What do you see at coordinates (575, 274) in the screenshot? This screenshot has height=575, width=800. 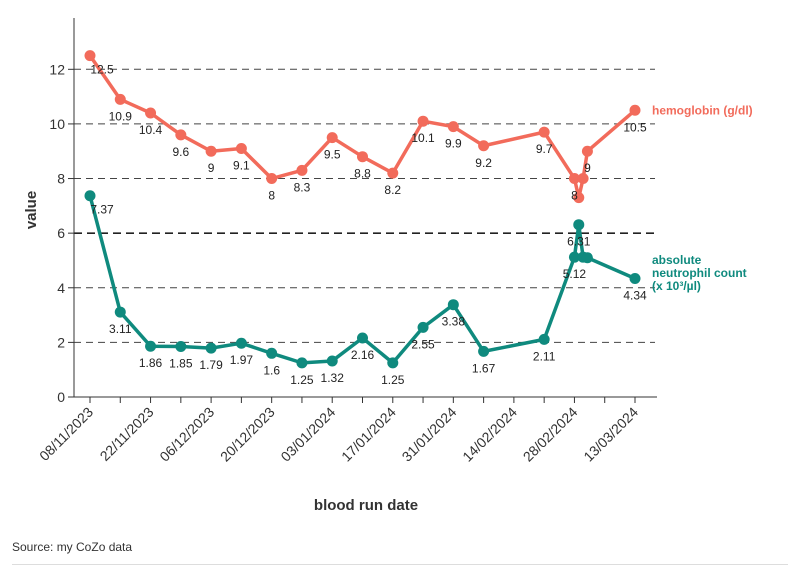 I see `neutrophil-data-label: 5.12` at bounding box center [575, 274].